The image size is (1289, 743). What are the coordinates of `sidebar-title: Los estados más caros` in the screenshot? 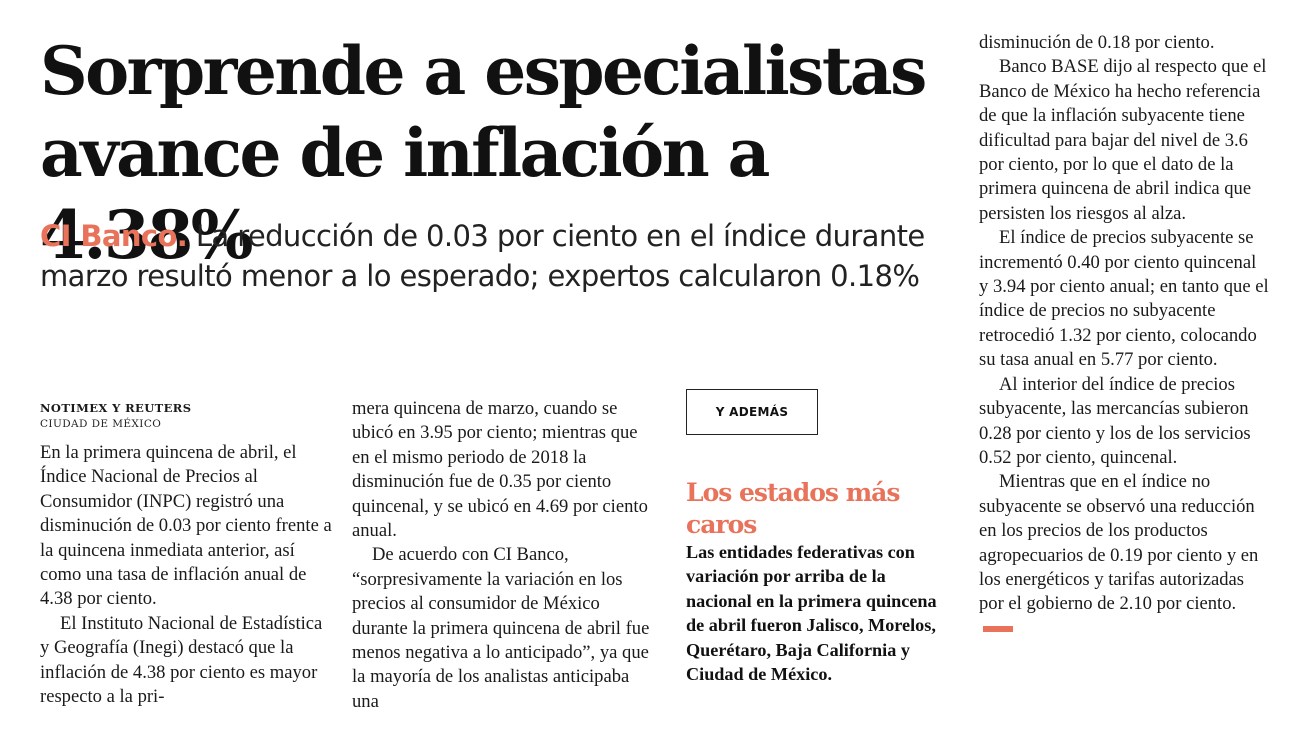 It's located at (793, 508).